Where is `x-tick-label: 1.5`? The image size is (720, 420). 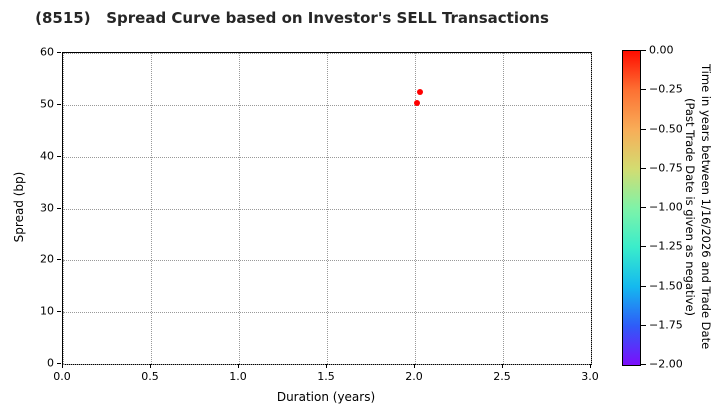
x-tick-label: 1.5 is located at coordinates (326, 376).